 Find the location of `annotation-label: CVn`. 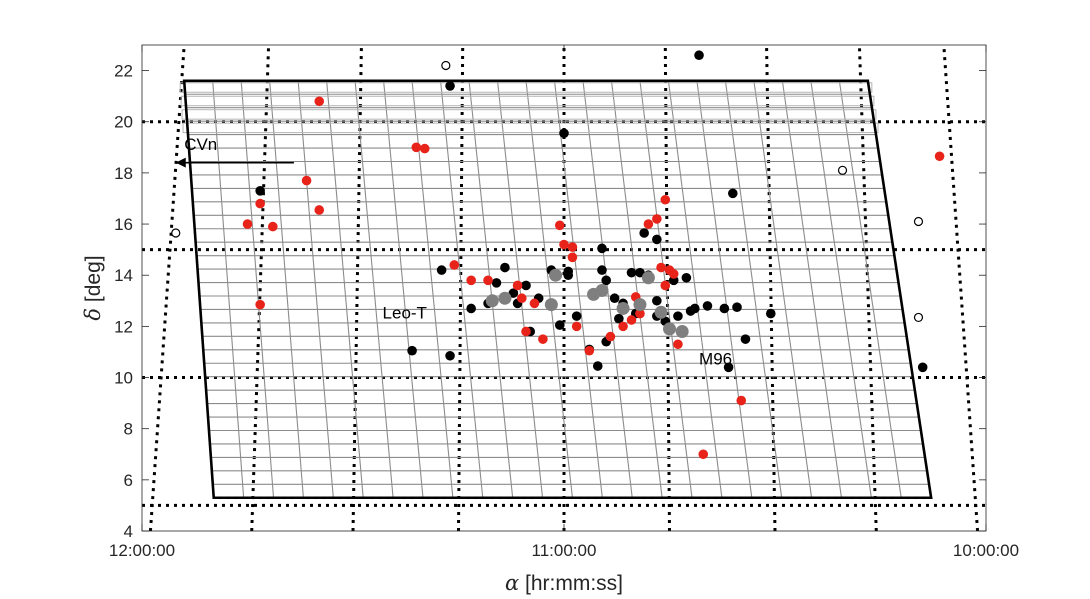

annotation-label: CVn is located at coordinates (200, 144).